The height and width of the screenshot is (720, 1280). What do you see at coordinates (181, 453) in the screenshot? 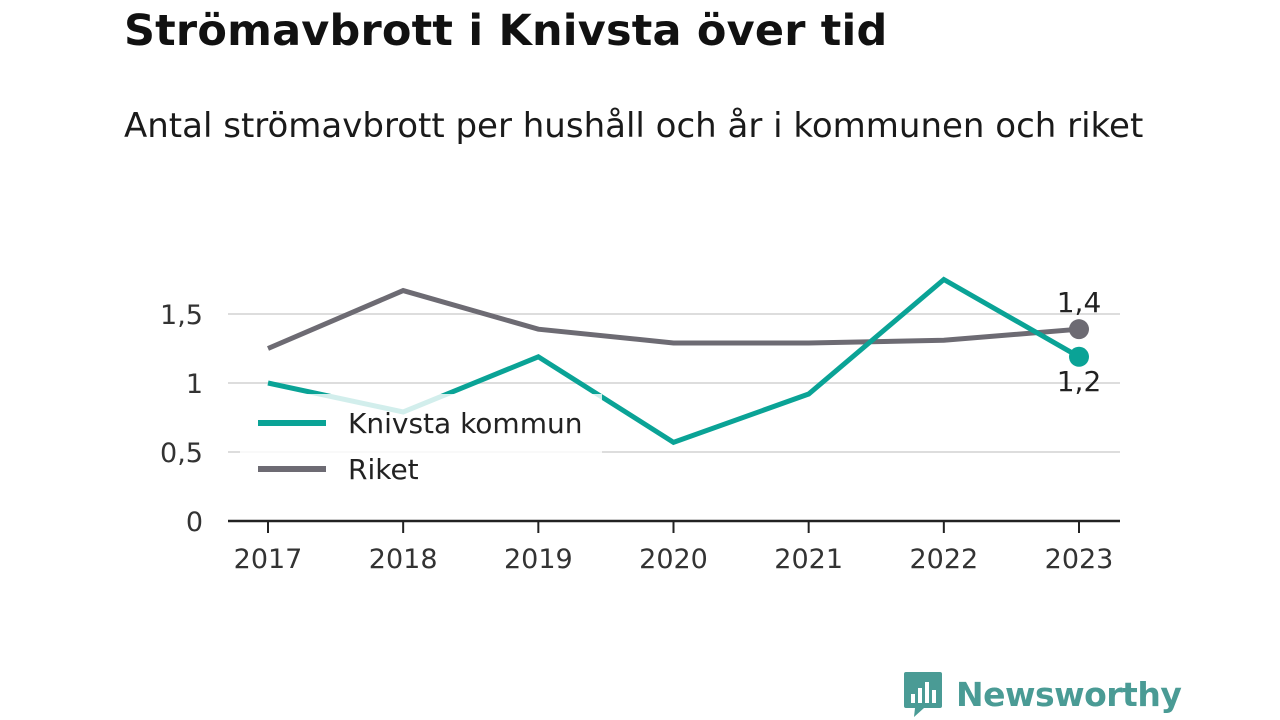
I see `y-tick-label: 0,5` at bounding box center [181, 453].